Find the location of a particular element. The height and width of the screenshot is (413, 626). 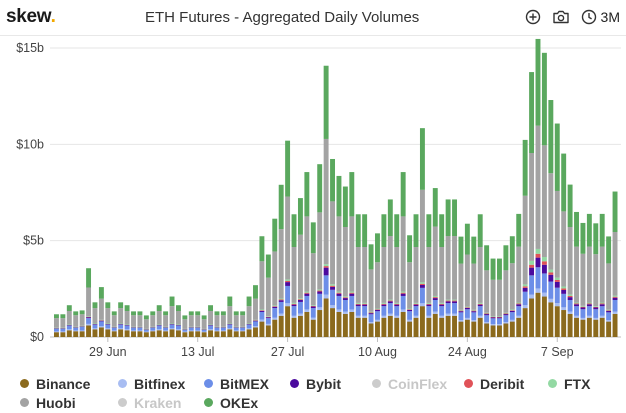

legend-item-kraken: Kraken is located at coordinates (161, 403).